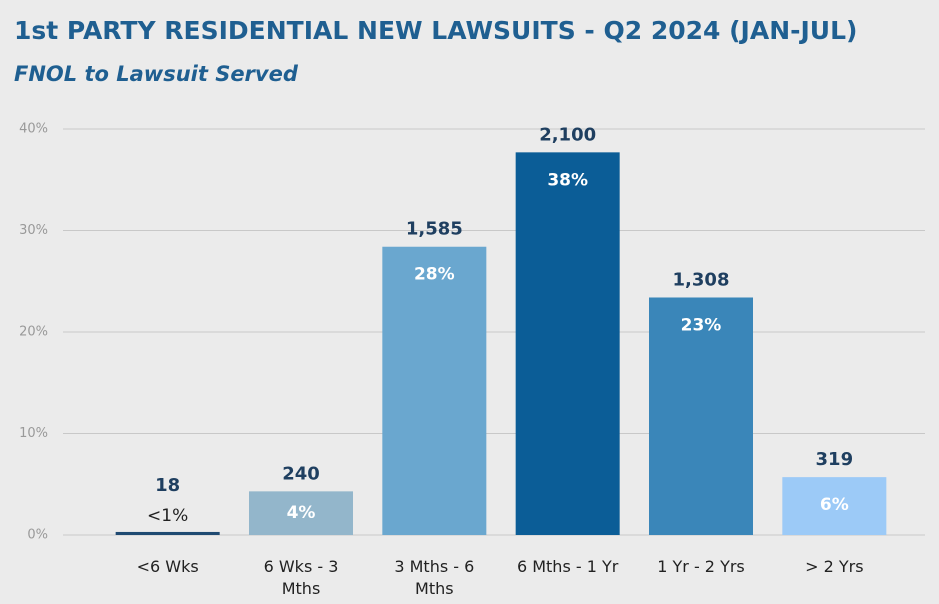 This screenshot has height=604, width=939. I want to click on bar-count-label: 319, so click(835, 459).